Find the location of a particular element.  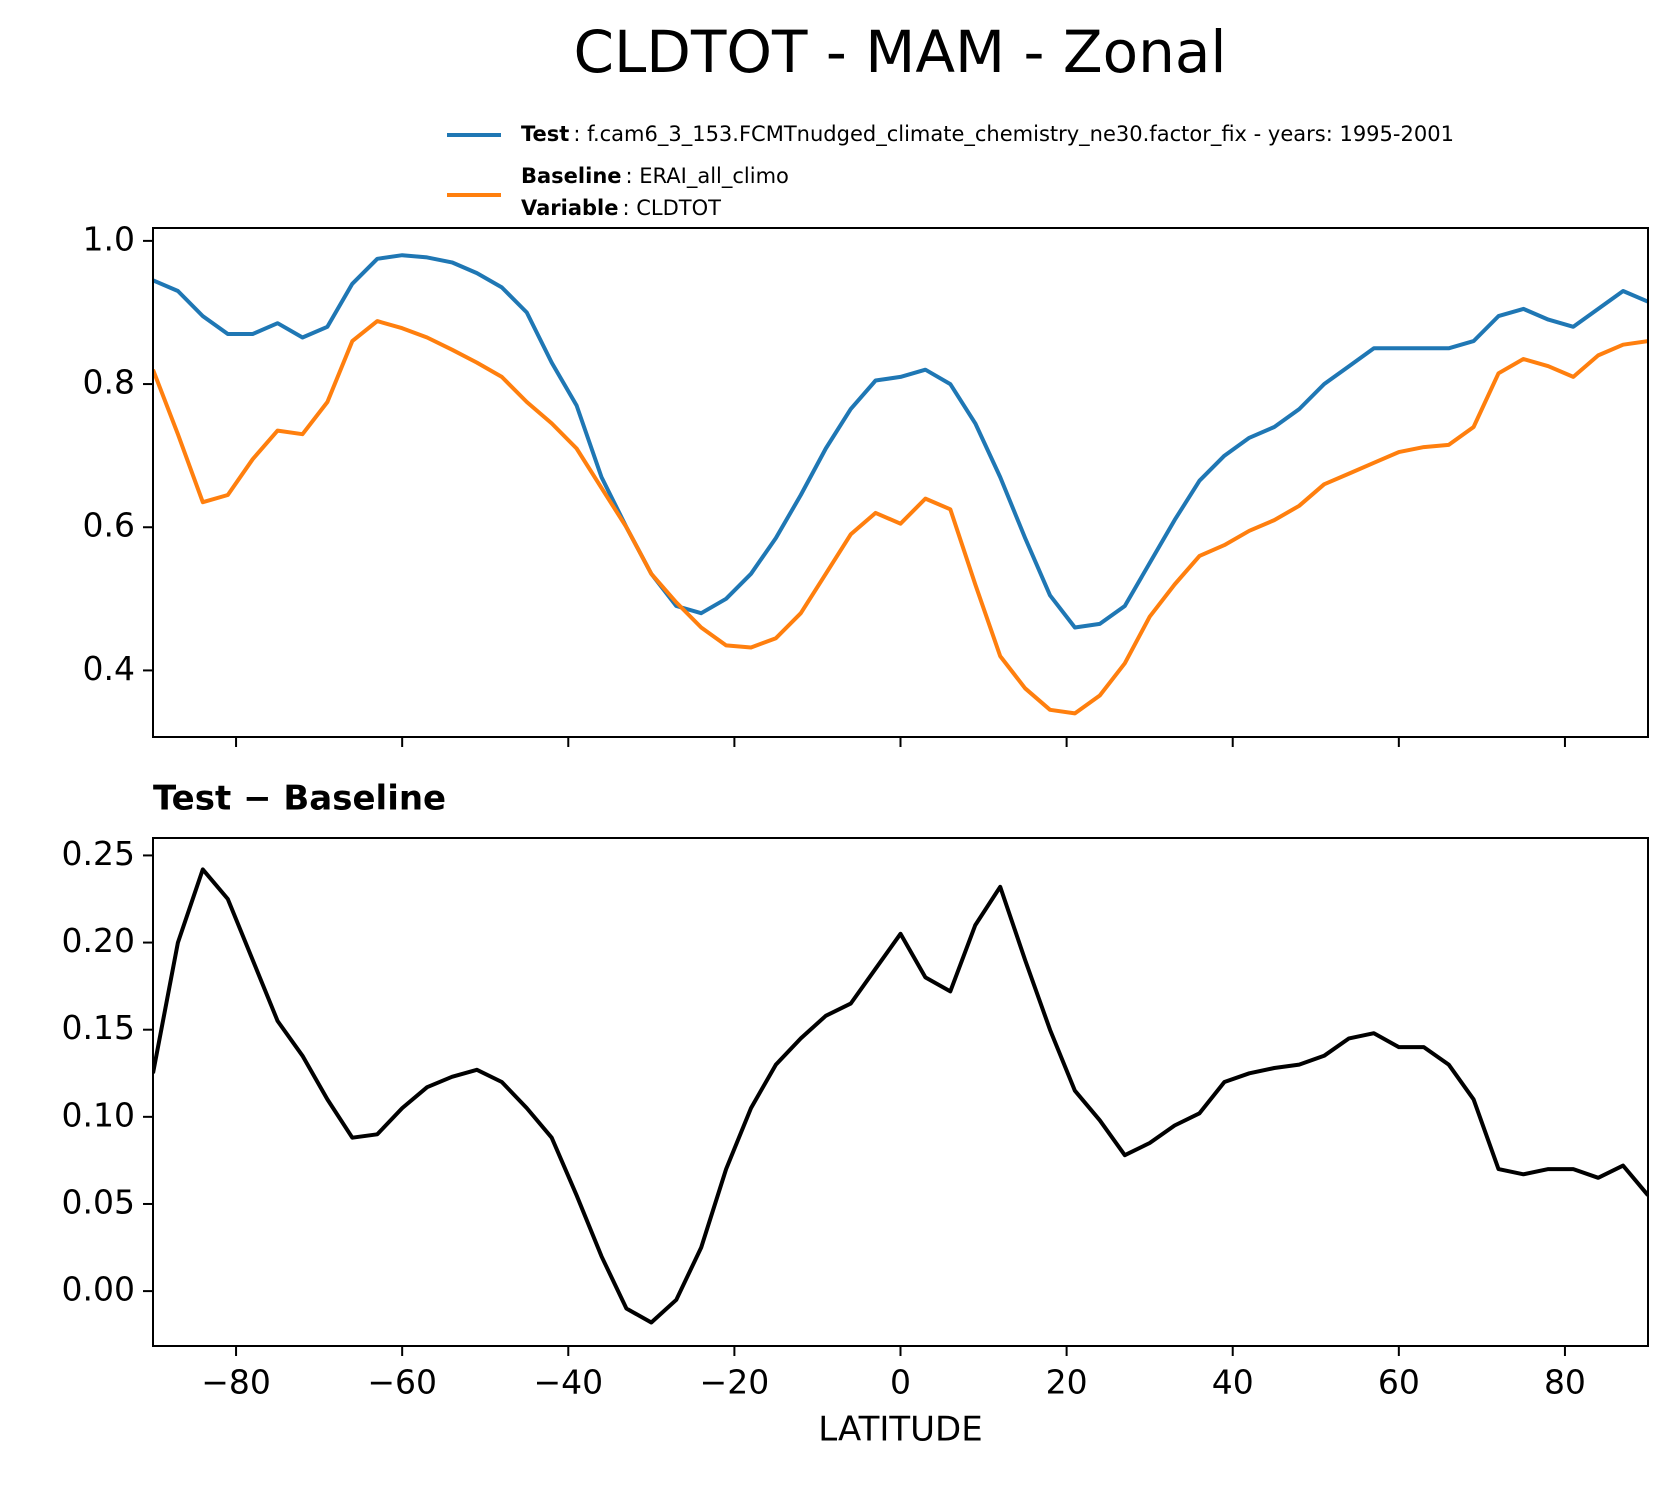

x-tick-label: 60 is located at coordinates (1399, 1382).